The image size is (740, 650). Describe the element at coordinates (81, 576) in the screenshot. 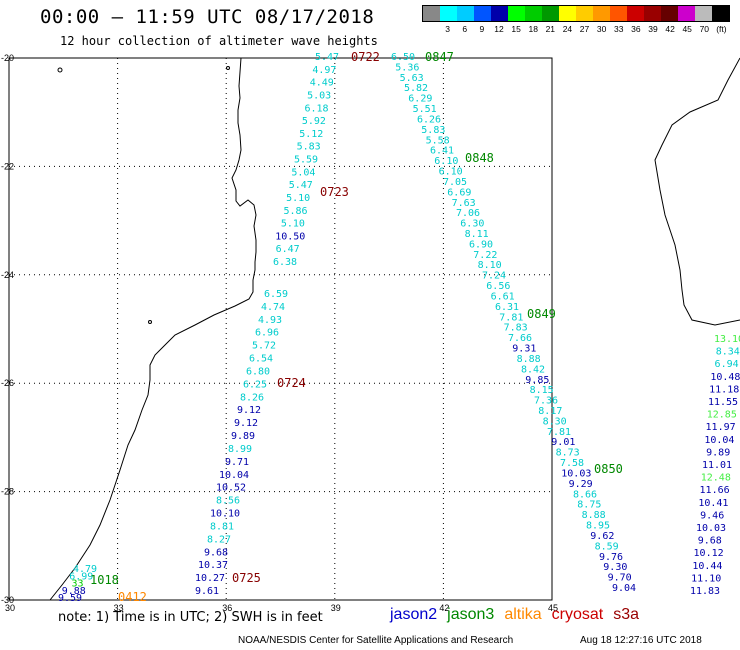

I see `swh-value: 6.99` at that location.